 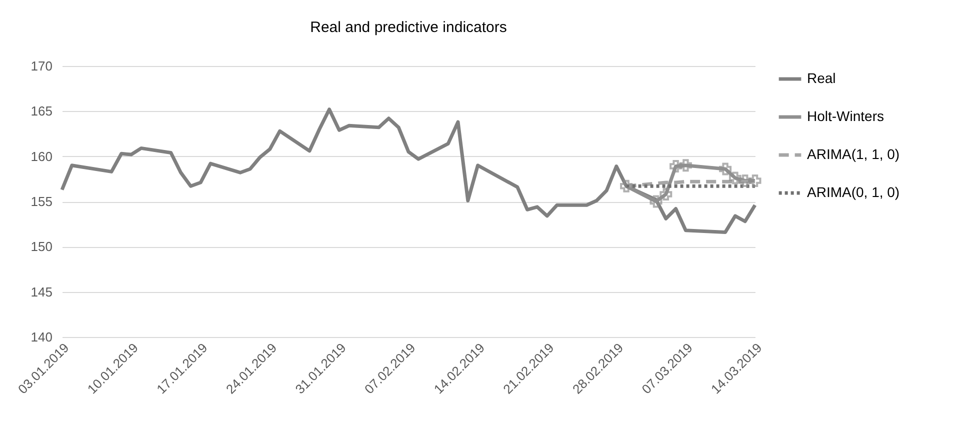 I want to click on legend-label: ARIMA(0, 1, 0), so click(x=853, y=192).